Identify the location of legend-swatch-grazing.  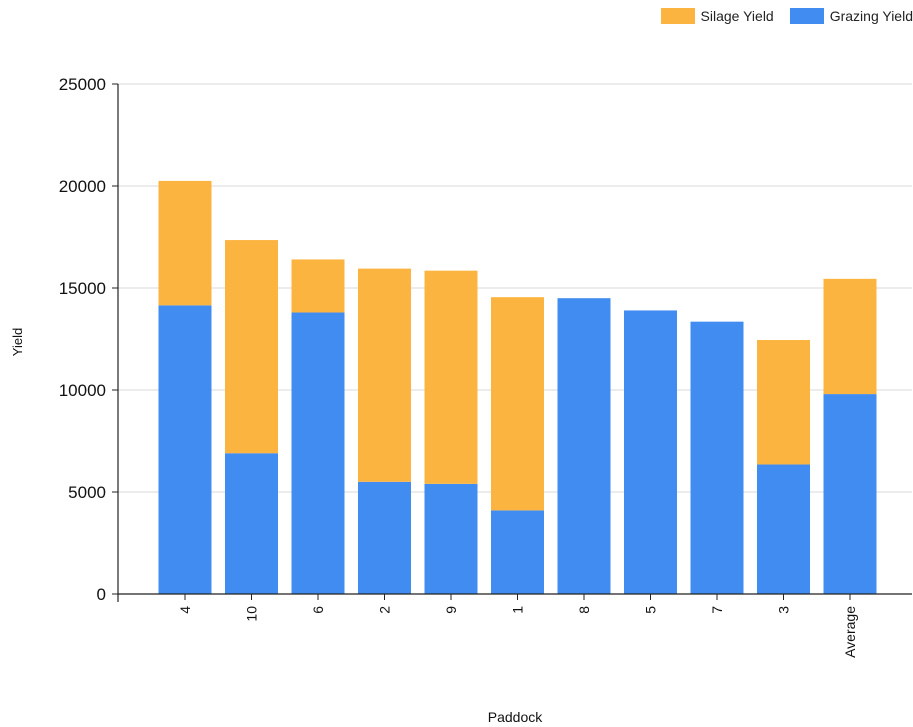
(806, 16).